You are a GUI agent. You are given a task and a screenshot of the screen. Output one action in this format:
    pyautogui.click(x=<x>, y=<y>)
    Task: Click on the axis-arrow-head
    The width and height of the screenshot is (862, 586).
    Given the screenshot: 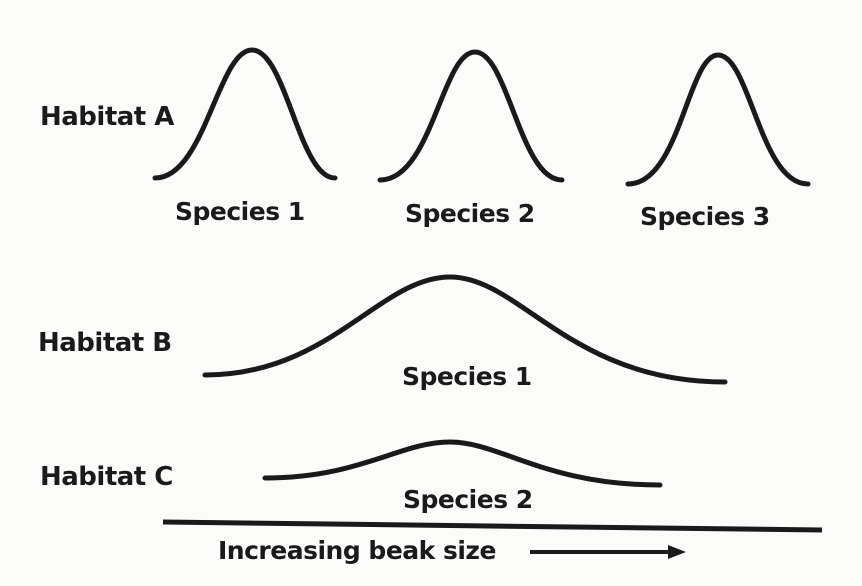 What is the action you would take?
    pyautogui.click(x=677, y=552)
    